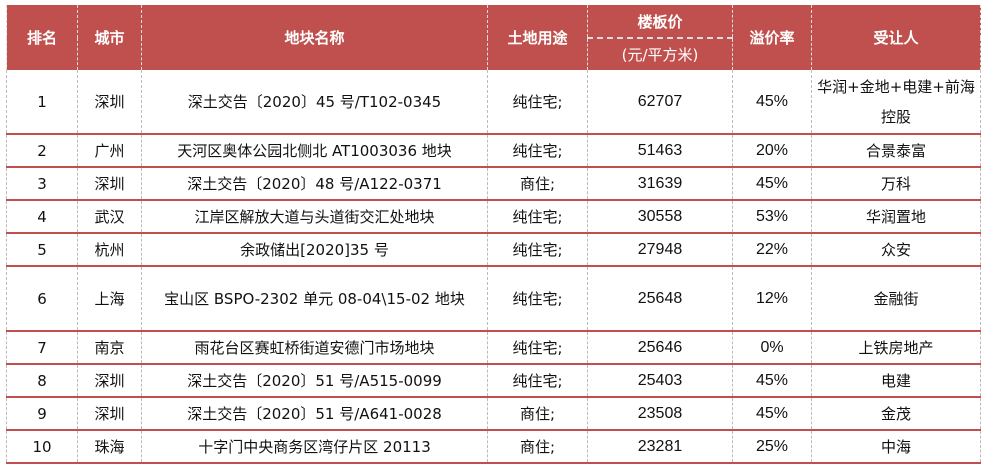  Describe the element at coordinates (109, 217) in the screenshot. I see `cell-city: 武汉` at that location.